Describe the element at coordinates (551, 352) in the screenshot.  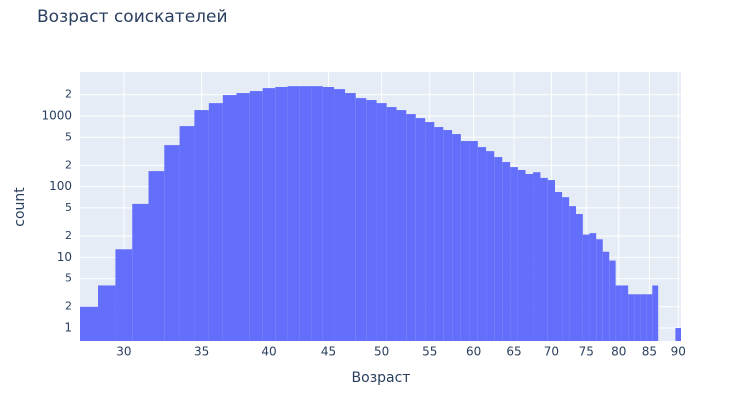
I see `x-tick-label: 70` at that location.